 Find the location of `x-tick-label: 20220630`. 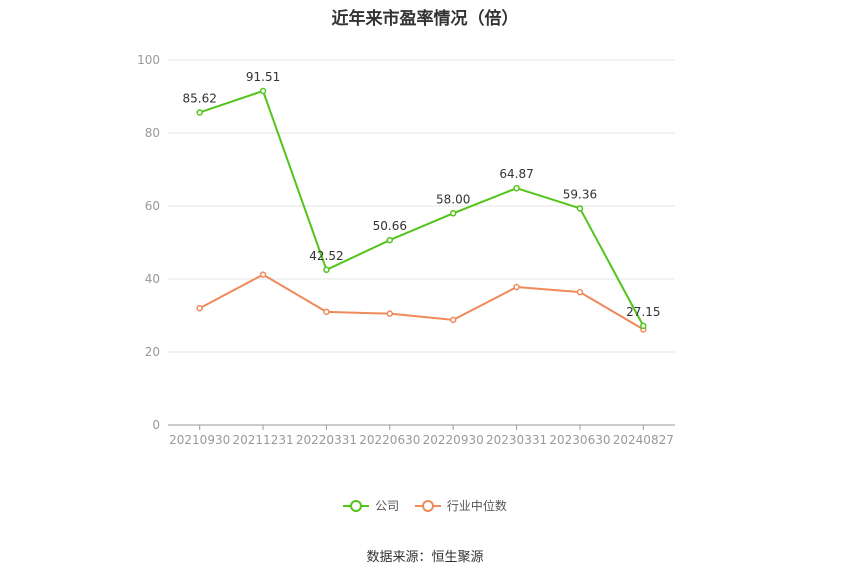

x-tick-label: 20220630 is located at coordinates (389, 440).